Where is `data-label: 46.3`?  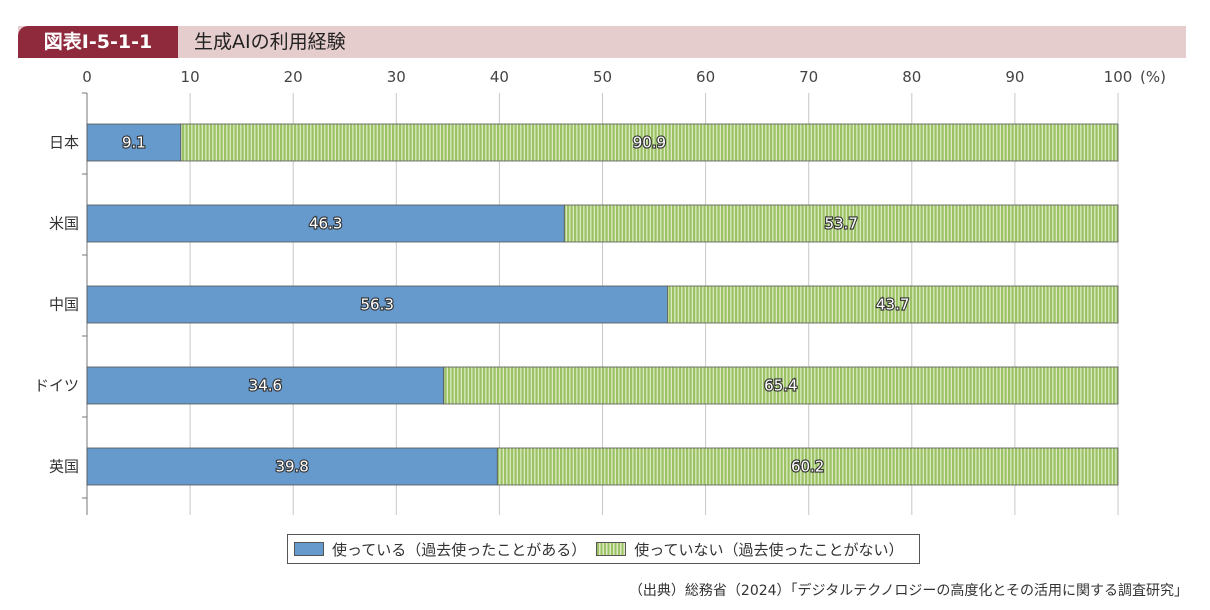 data-label: 46.3 is located at coordinates (325, 224).